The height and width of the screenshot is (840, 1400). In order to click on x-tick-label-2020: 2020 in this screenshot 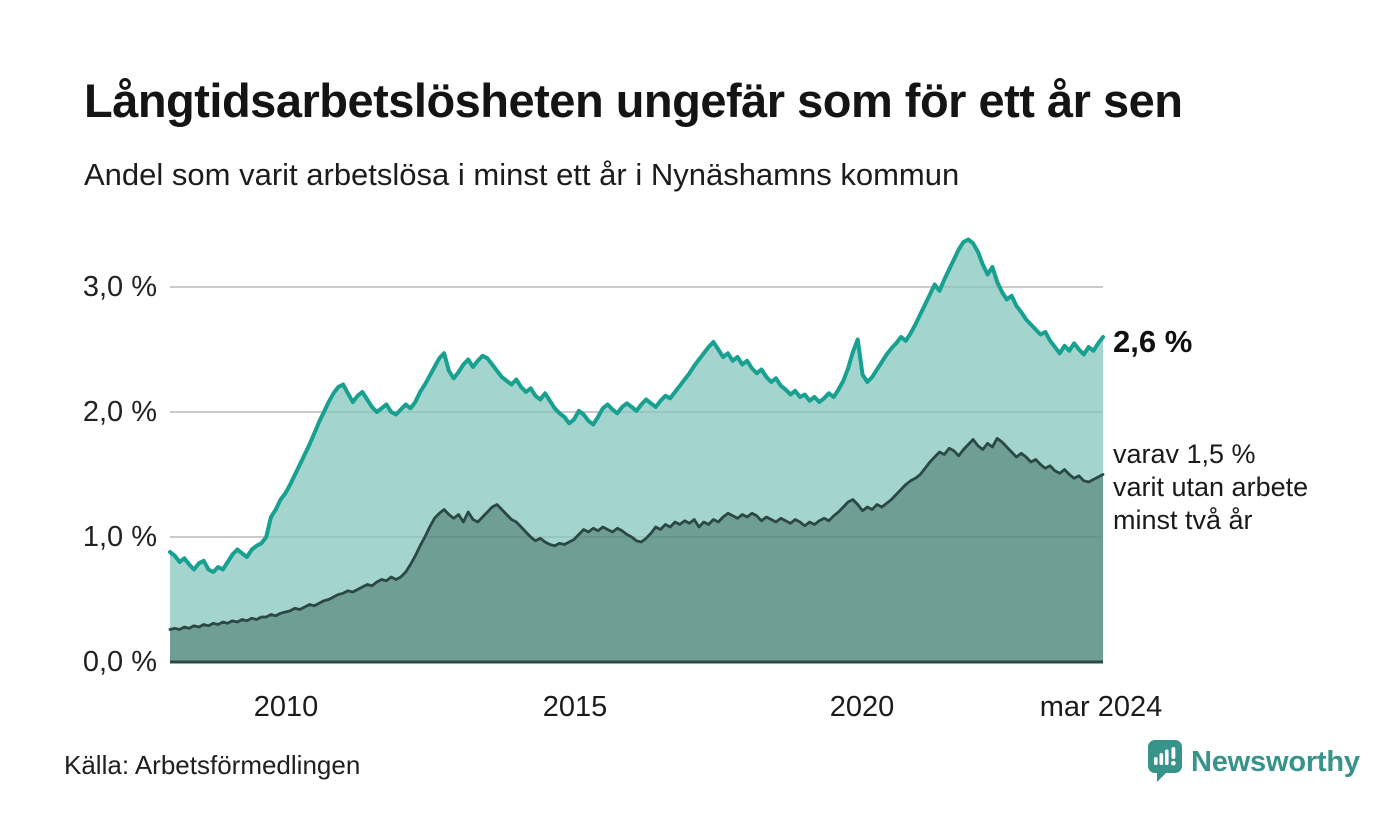, I will do `click(862, 707)`.